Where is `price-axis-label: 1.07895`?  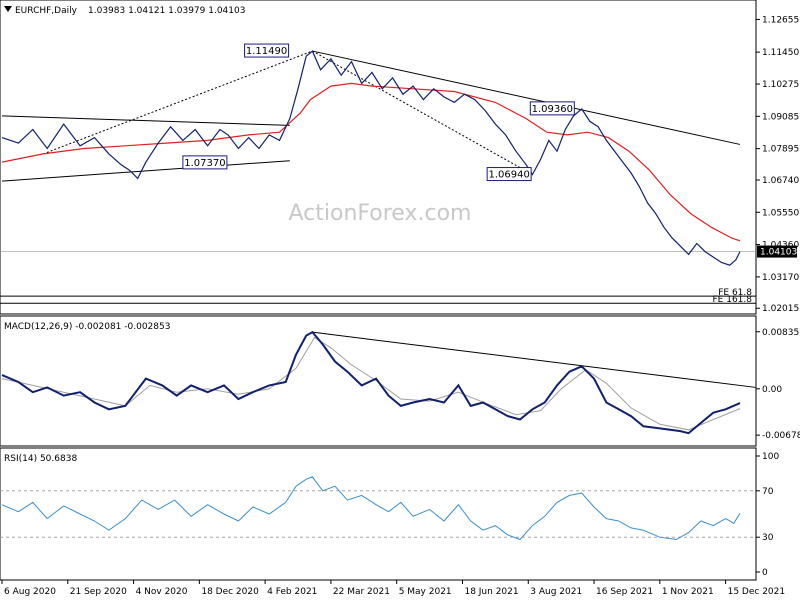
price-axis-label: 1.07895 is located at coordinates (780, 150).